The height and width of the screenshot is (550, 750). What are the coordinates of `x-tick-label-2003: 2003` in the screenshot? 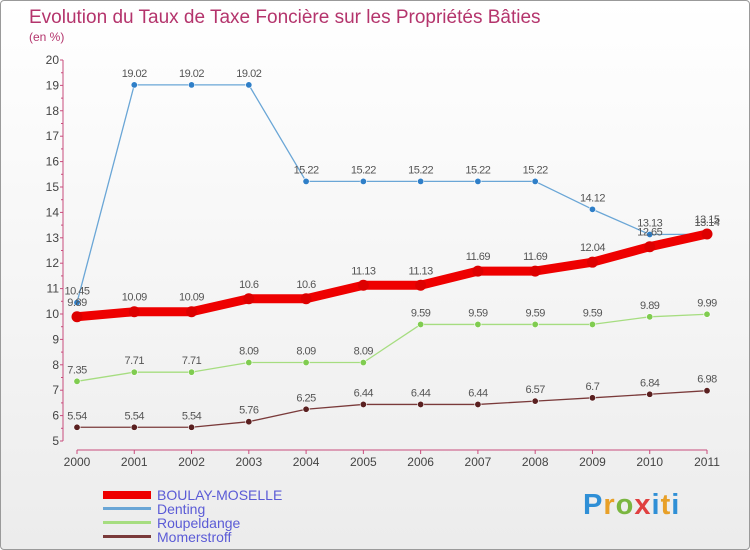 It's located at (248, 462).